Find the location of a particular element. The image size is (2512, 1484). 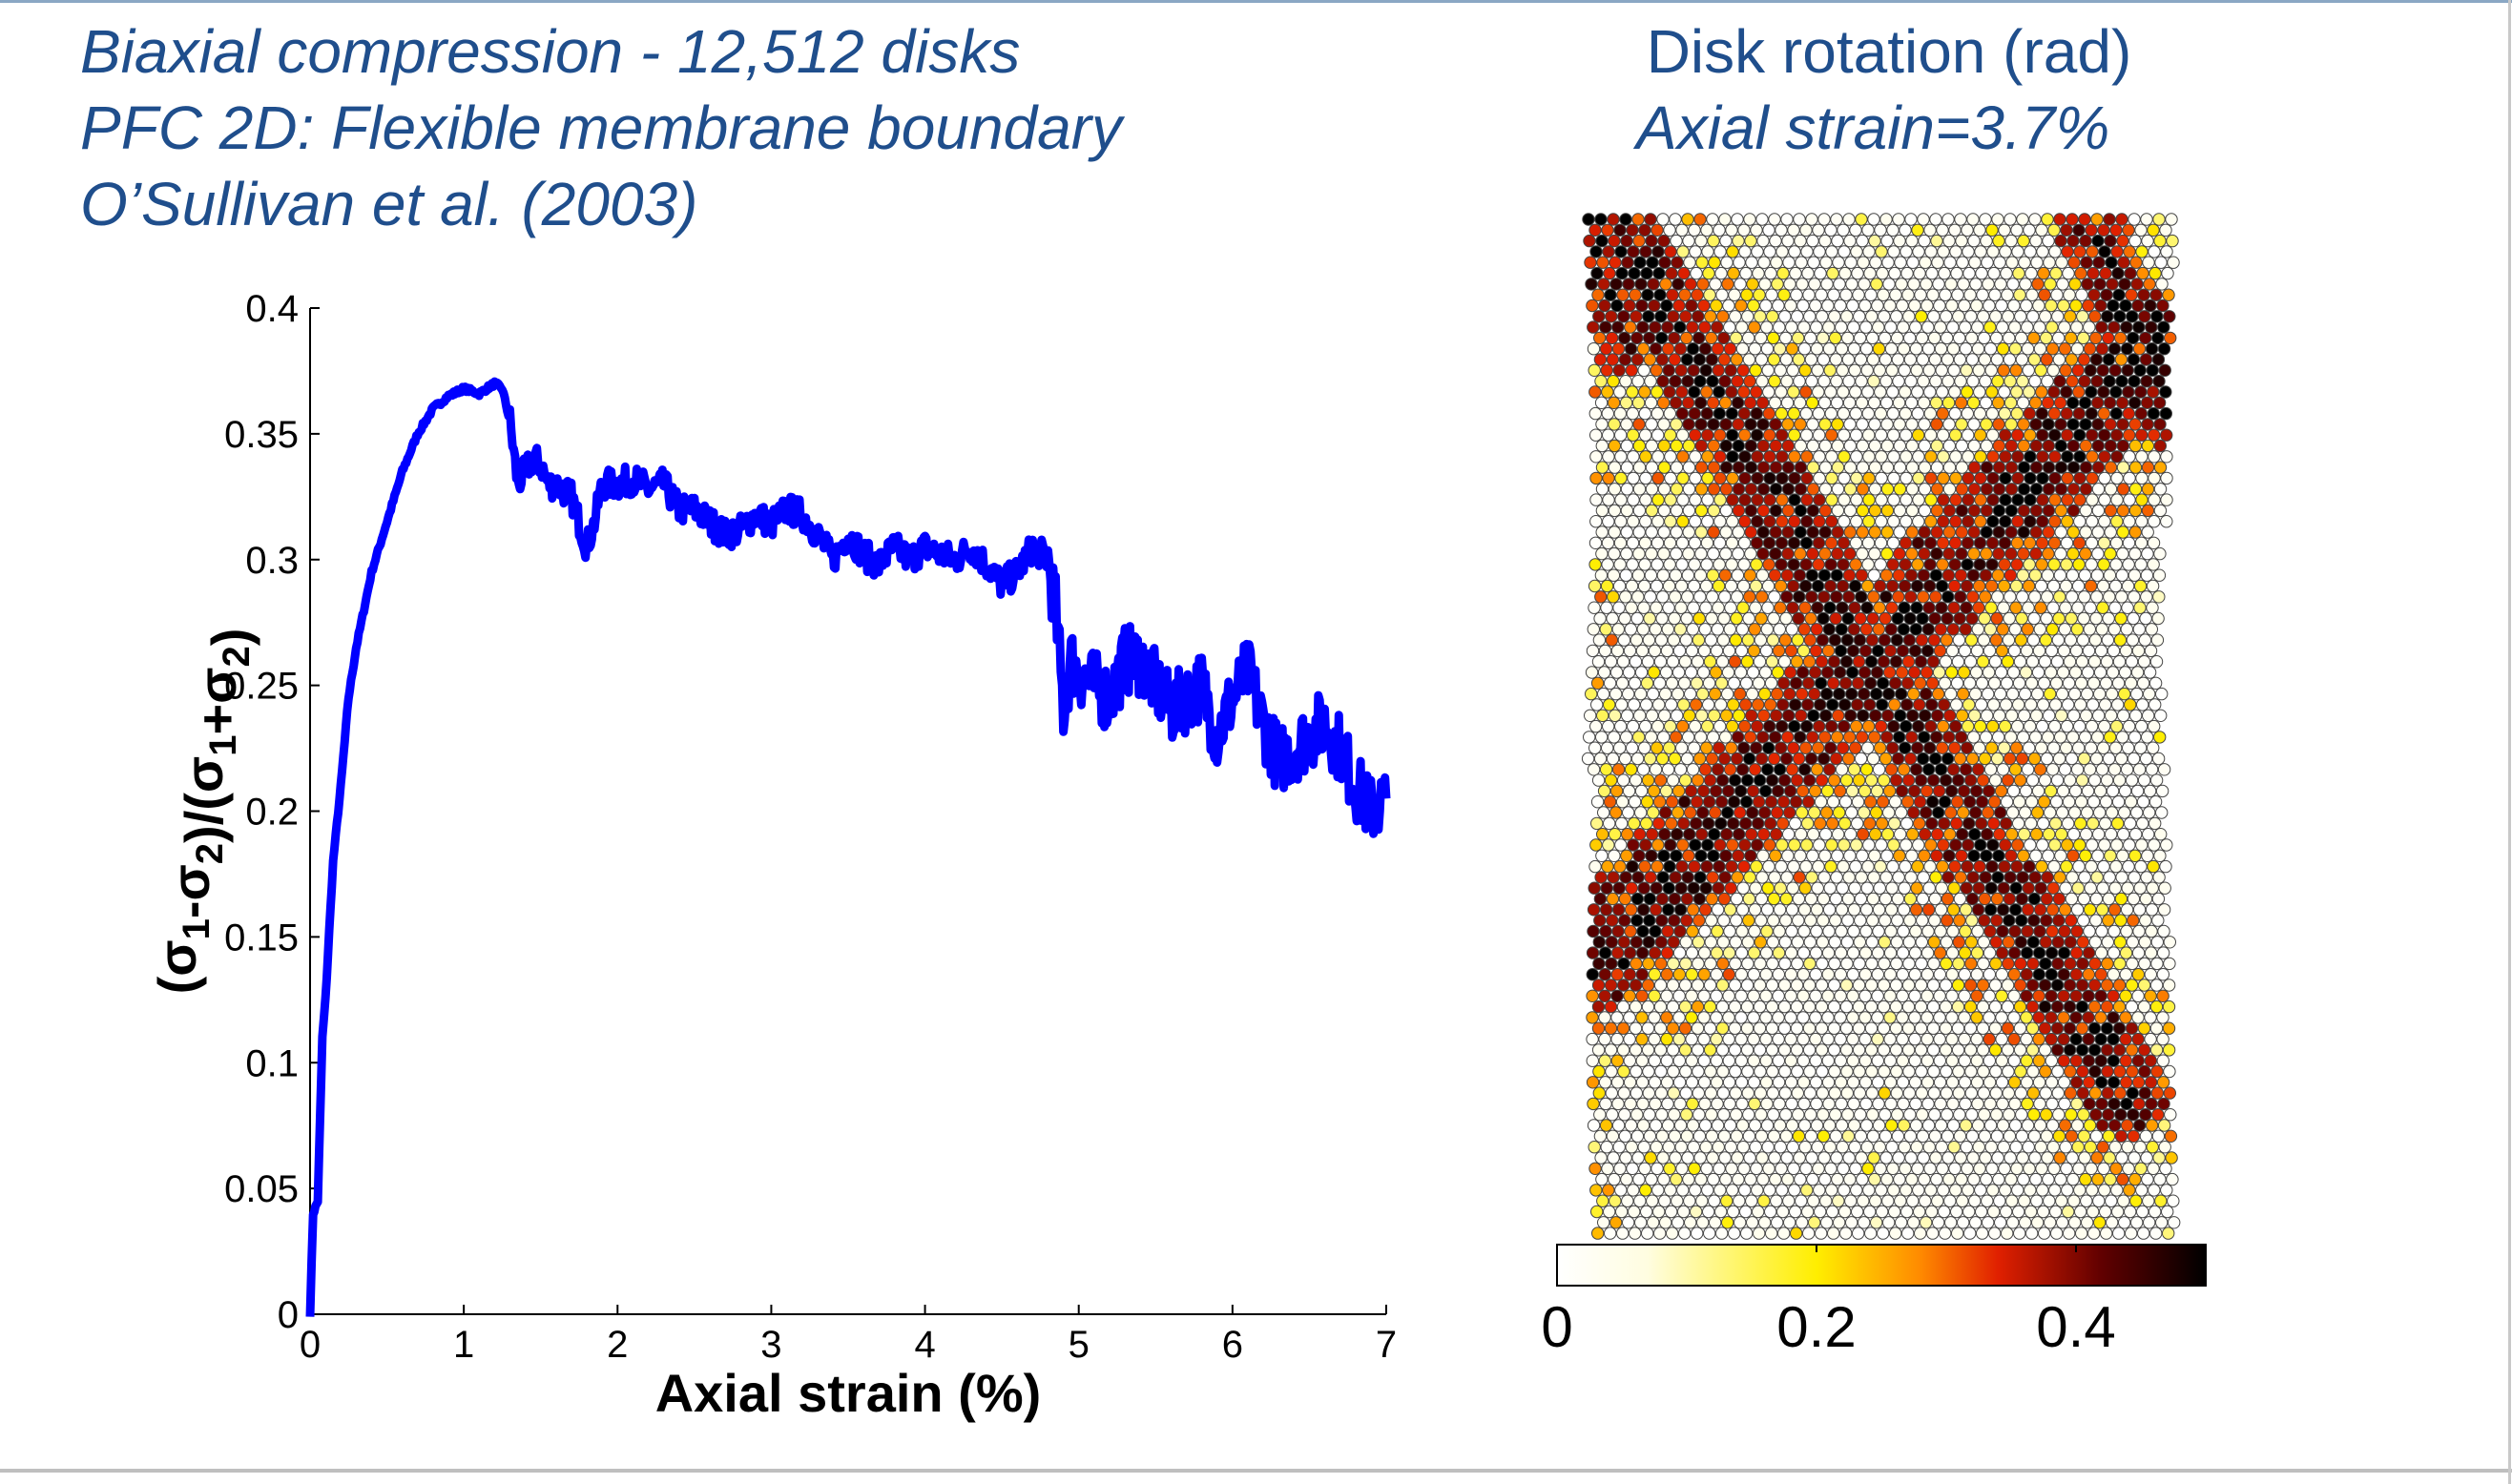

right-border is located at coordinates (2509, 742).